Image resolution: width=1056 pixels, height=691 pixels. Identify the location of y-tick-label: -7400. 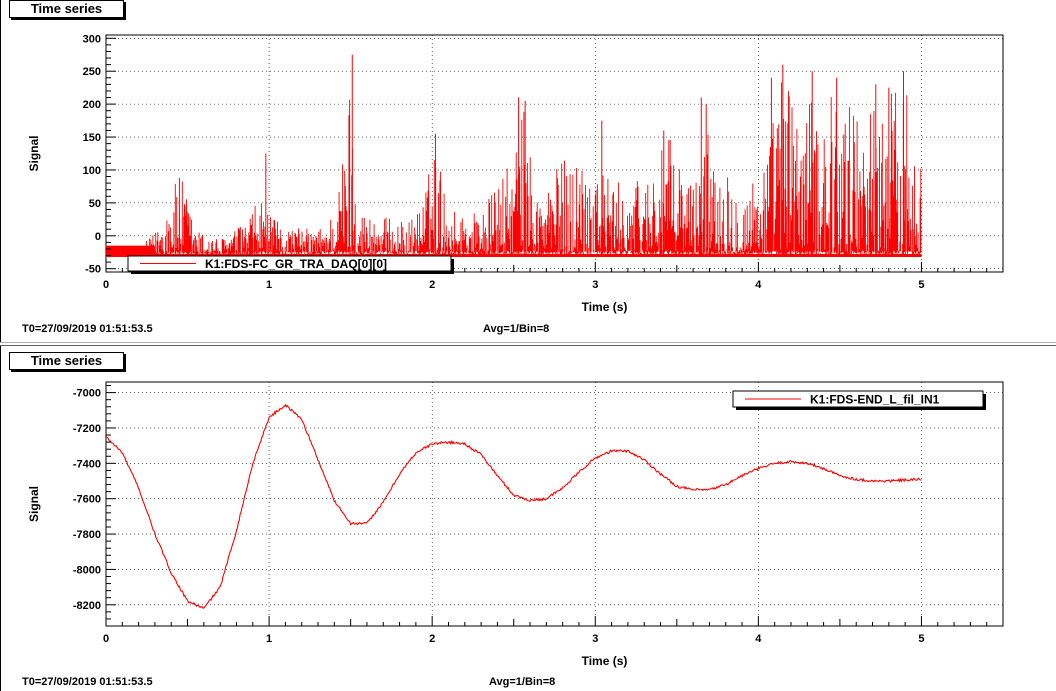
(87, 464).